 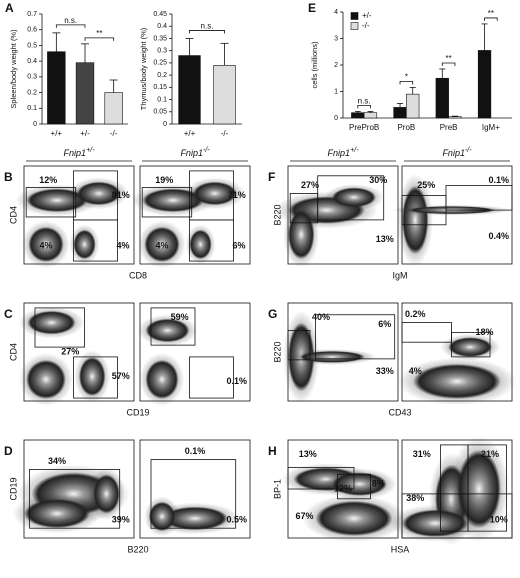 I want to click on y-tick-label: 0.25, so click(x=160, y=63).